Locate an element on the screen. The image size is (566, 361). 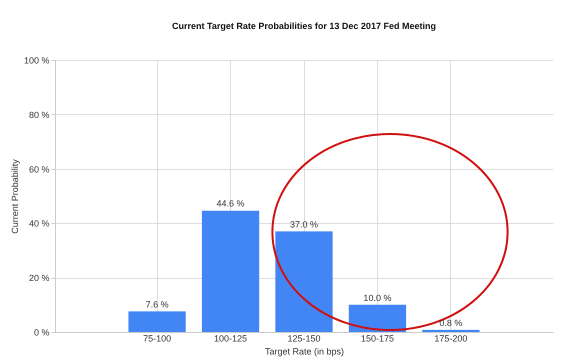
data-label: 37.0 % is located at coordinates (304, 224).